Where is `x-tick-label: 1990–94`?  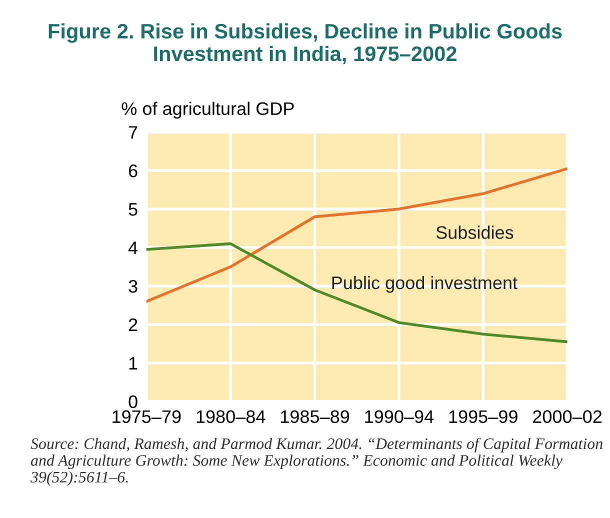 x-tick-label: 1990–94 is located at coordinates (399, 417).